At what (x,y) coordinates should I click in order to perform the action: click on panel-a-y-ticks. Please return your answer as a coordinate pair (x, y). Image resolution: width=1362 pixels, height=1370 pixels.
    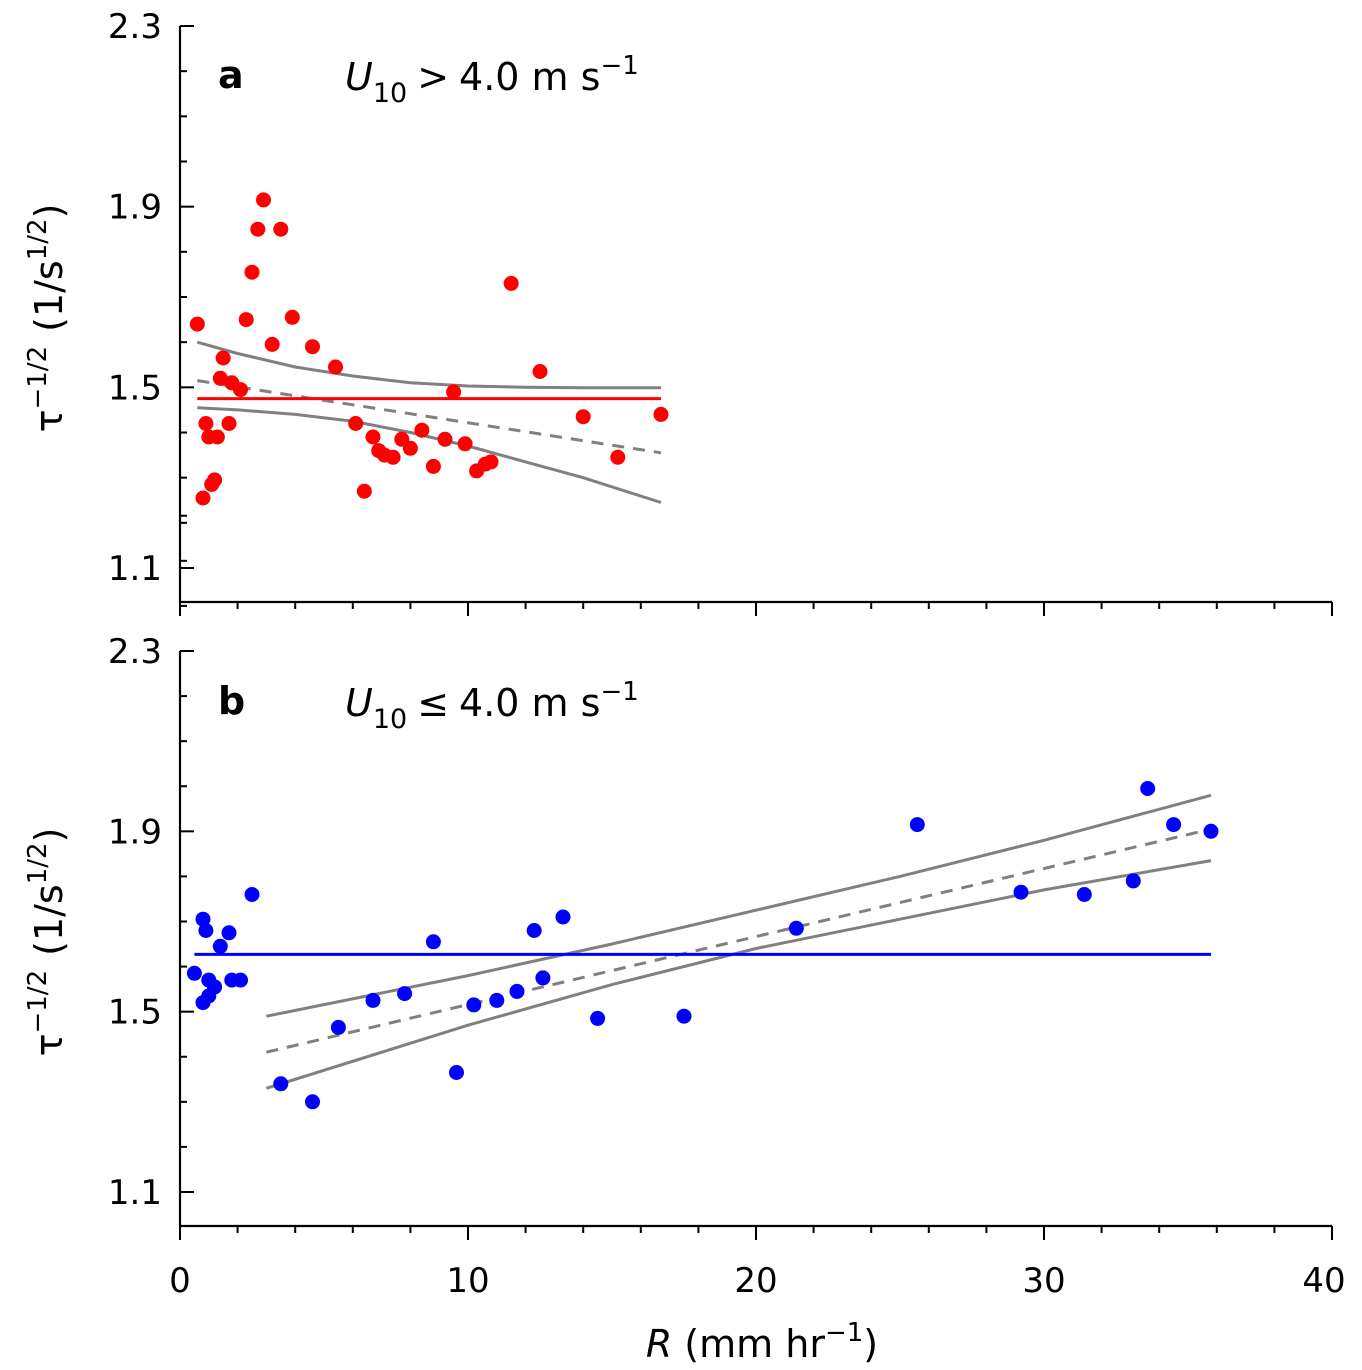
    Looking at the image, I should click on (187, 297).